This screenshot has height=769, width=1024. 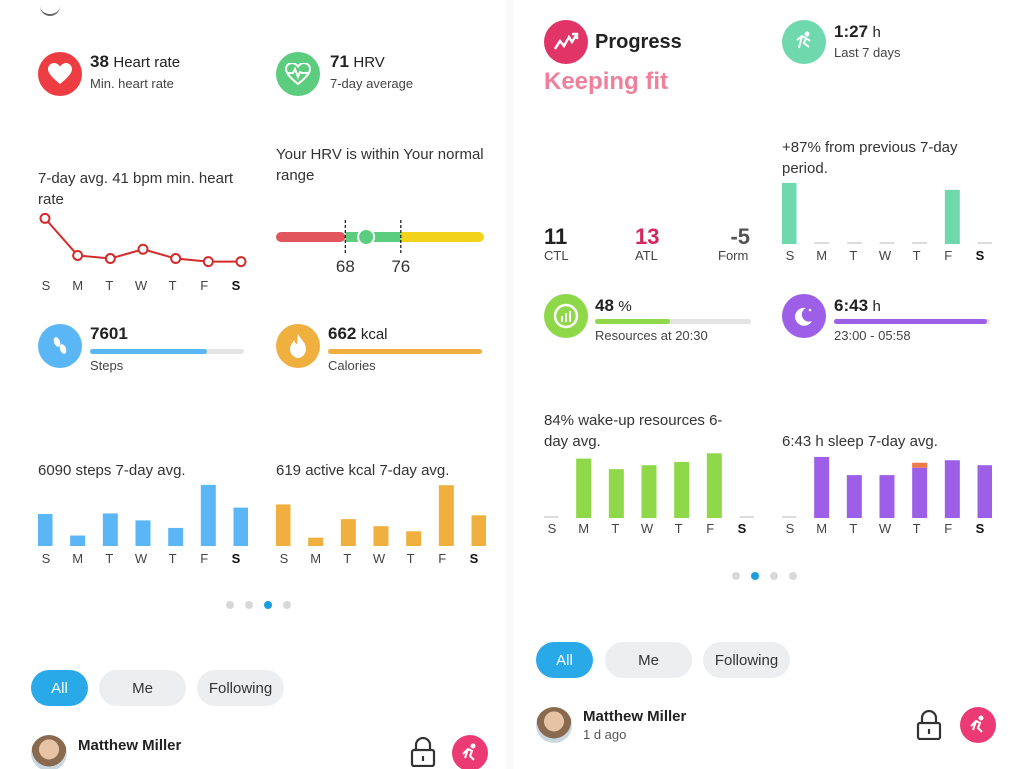 I want to click on heart-rate-sub: Min. heart rate, so click(x=132, y=83).